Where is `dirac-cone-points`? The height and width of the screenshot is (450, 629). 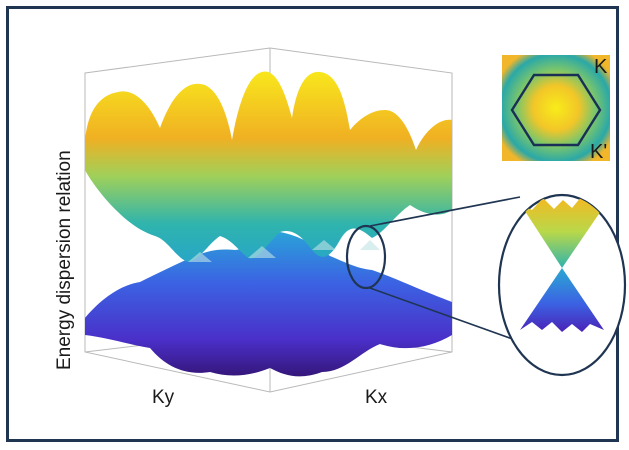
dirac-cone-points is located at coordinates (284, 251).